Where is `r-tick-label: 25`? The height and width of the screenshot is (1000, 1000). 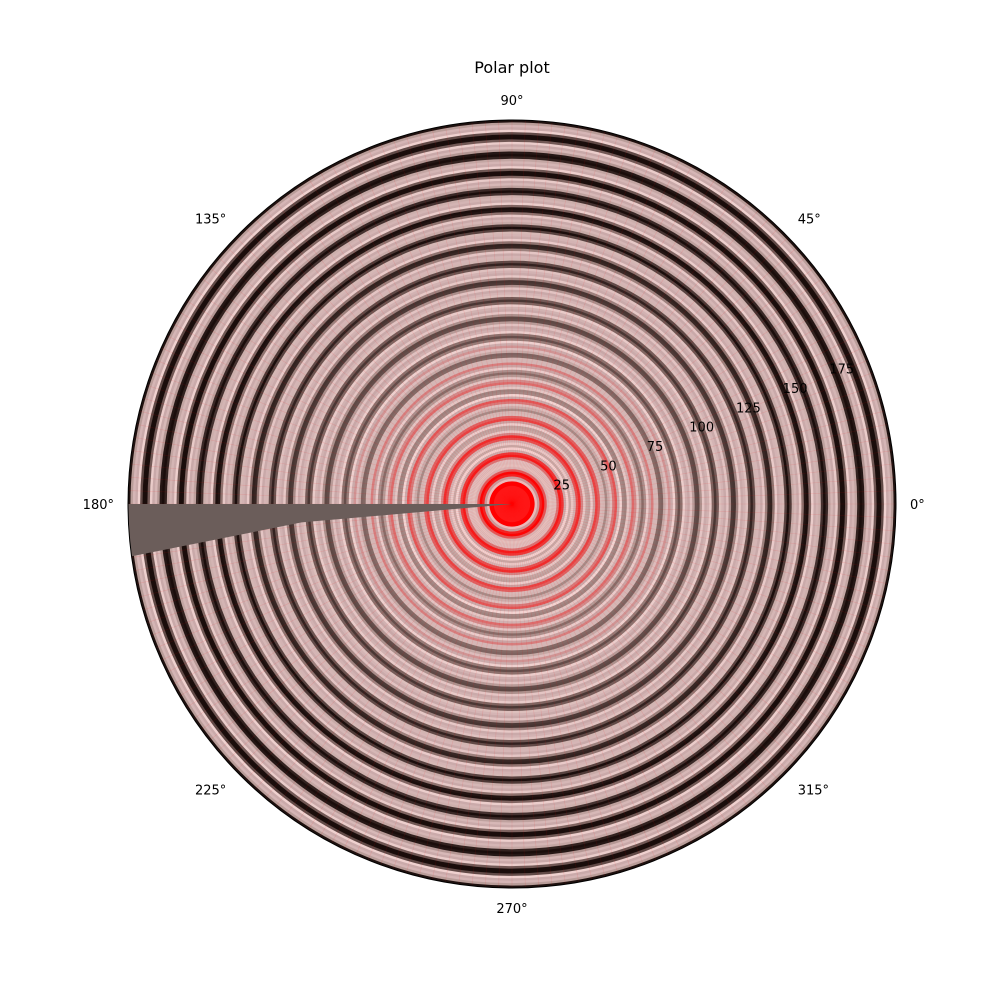 r-tick-label: 25 is located at coordinates (561, 486).